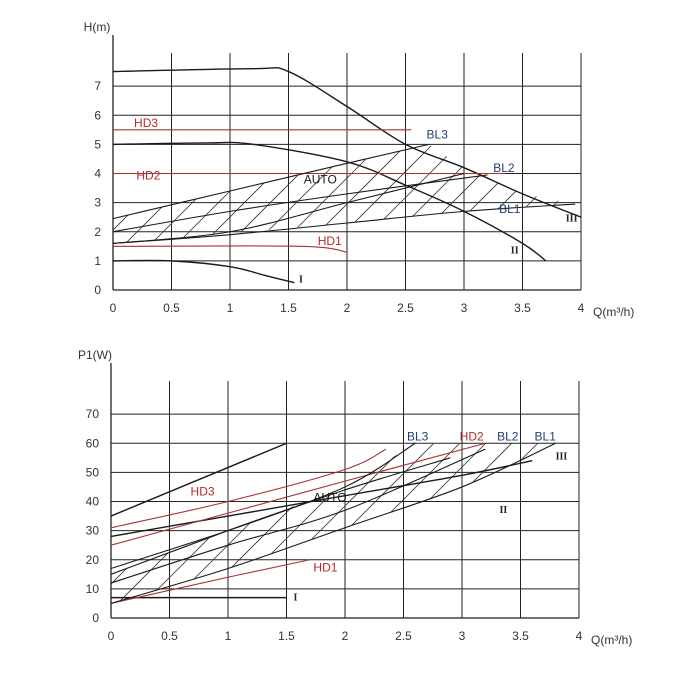 This screenshot has height=700, width=700. I want to click on power-label-bl1: BL1, so click(546, 436).